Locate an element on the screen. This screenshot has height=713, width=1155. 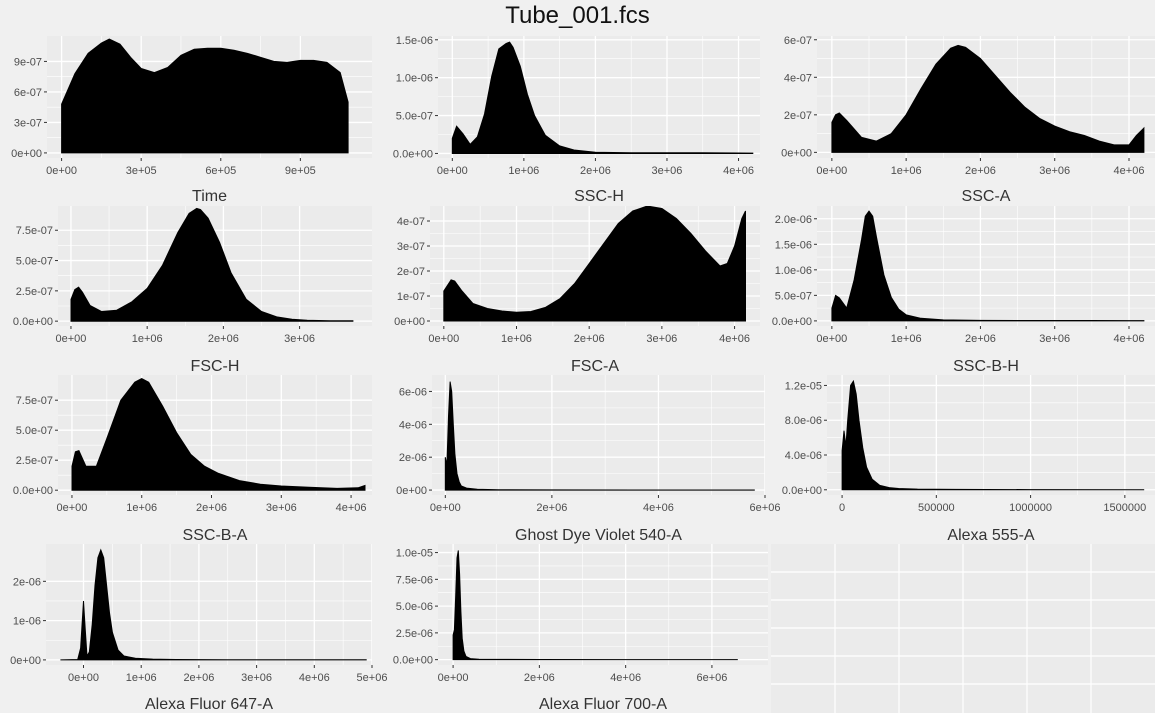
x-tick-label: 6e+05 is located at coordinates (220, 171).